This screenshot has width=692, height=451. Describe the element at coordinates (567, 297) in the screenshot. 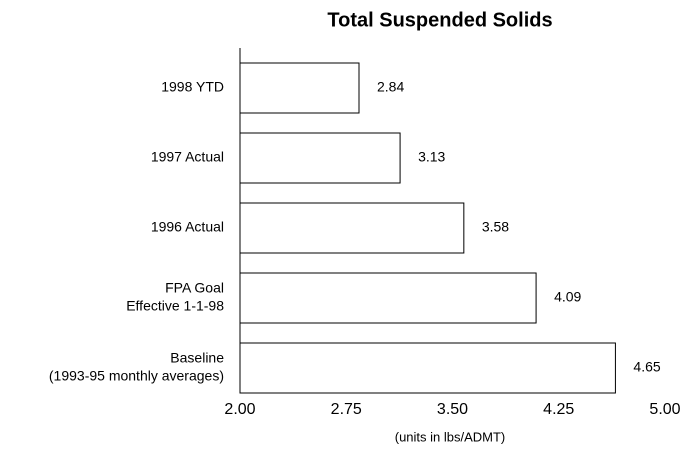

I see `value-label: 4.09` at that location.